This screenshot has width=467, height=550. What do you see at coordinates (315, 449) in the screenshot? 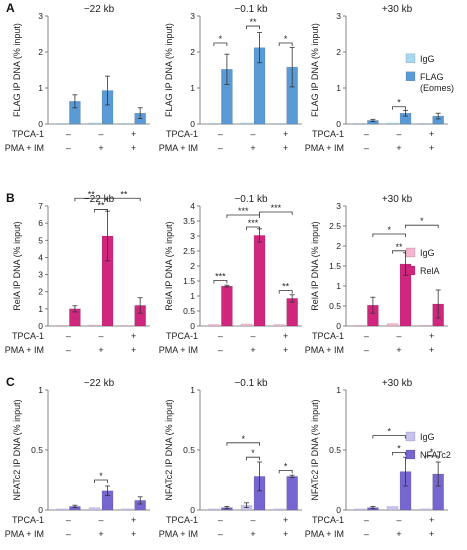
I see `y-axis-label: NFATc2 IP DNA (% input)` at bounding box center [315, 449].